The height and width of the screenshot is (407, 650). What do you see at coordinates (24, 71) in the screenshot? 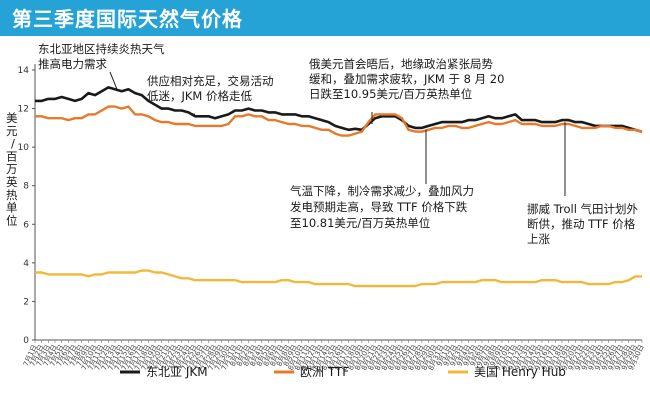
I see `y-tick-label: 14` at bounding box center [24, 71].